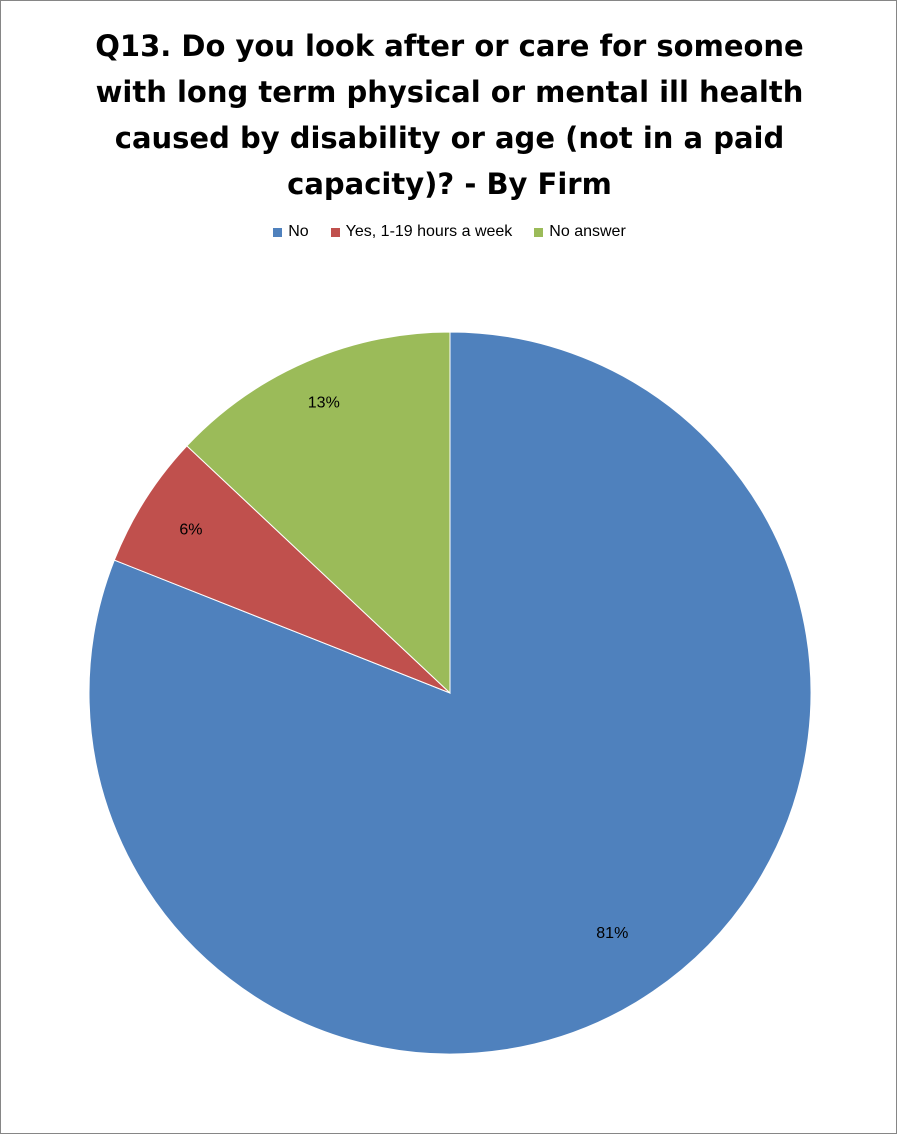  What do you see at coordinates (324, 402) in the screenshot?
I see `data-label-no-answer: 13%` at bounding box center [324, 402].